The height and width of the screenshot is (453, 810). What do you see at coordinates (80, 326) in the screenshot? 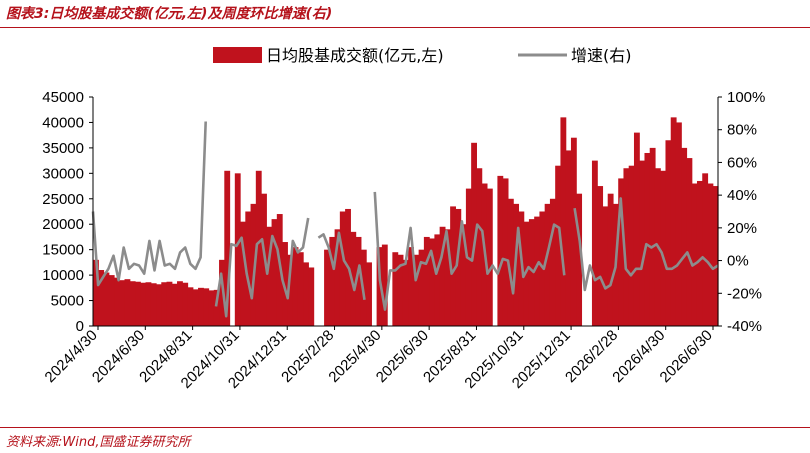
I see `y-left-tick-label: 0` at bounding box center [80, 326].